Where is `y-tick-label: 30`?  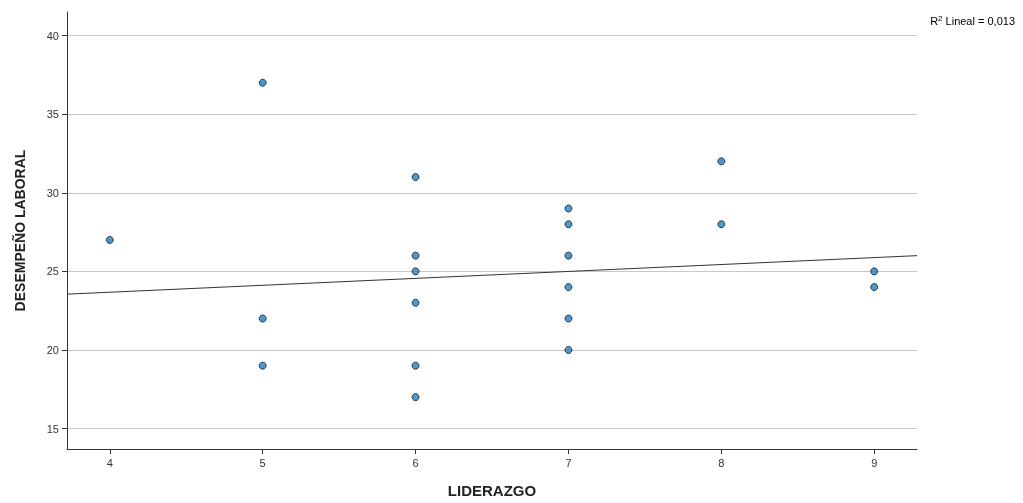 y-tick-label: 30 is located at coordinates (52, 192).